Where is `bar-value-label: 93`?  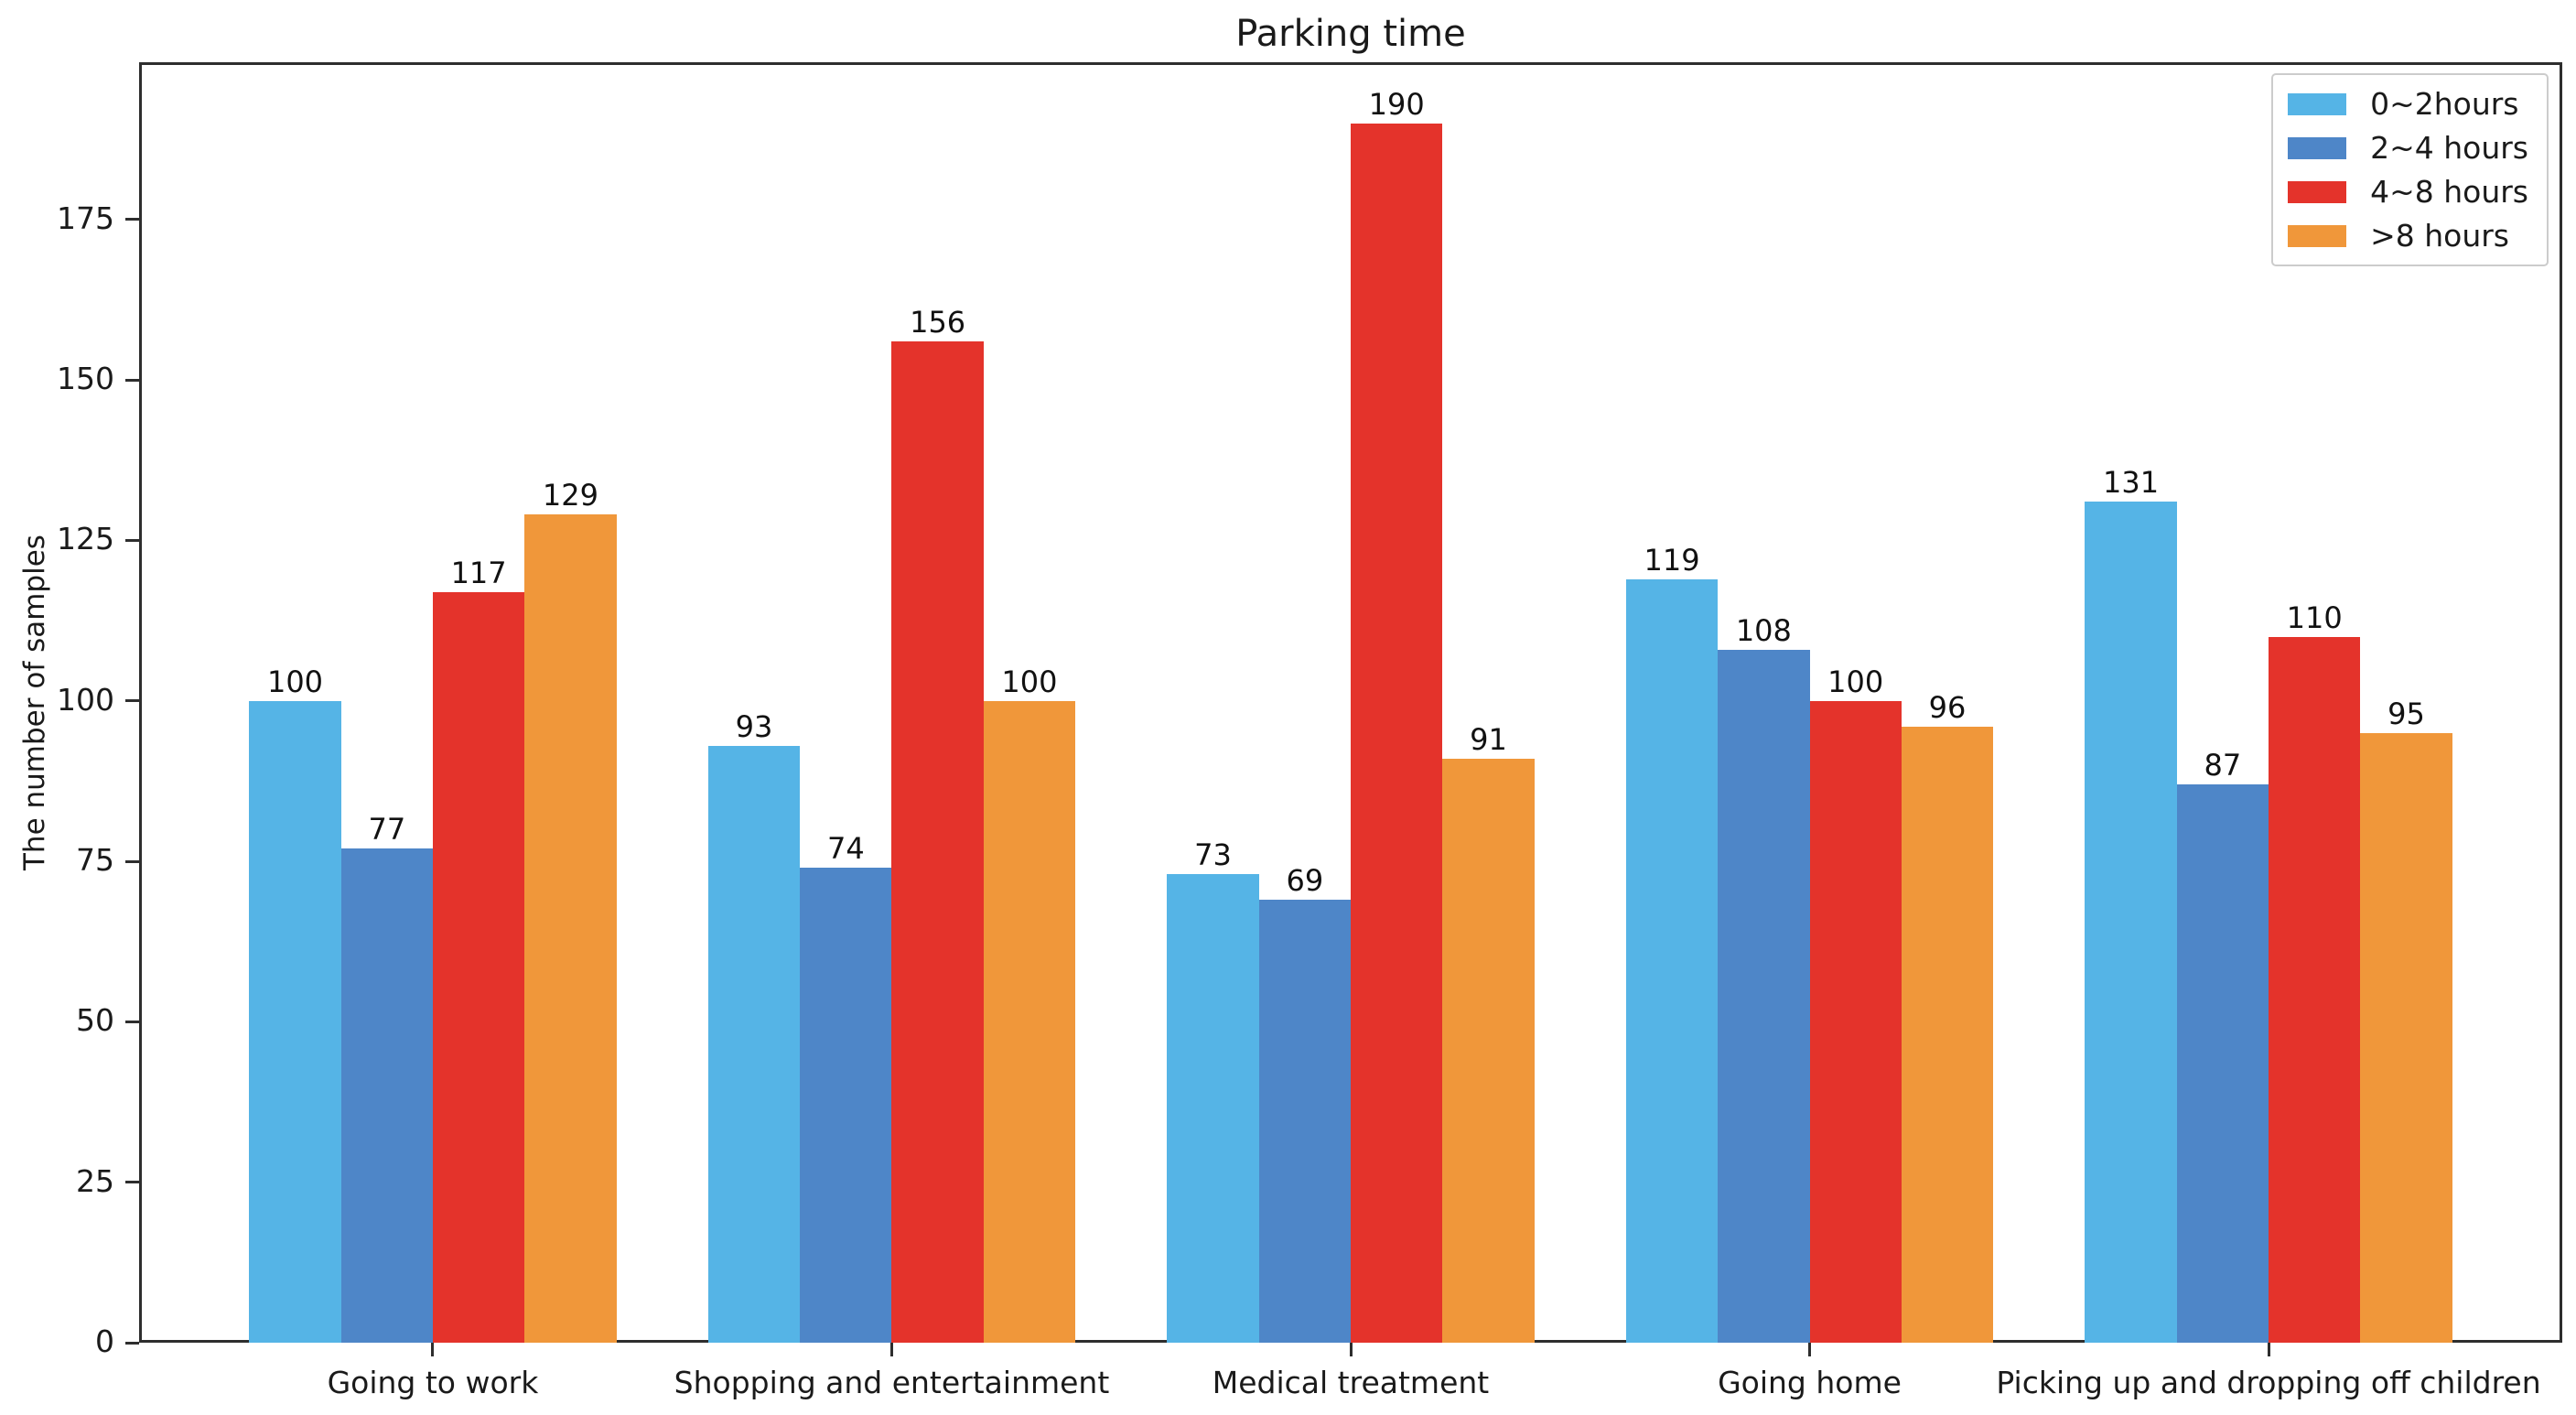
bar-value-label: 93 is located at coordinates (754, 726).